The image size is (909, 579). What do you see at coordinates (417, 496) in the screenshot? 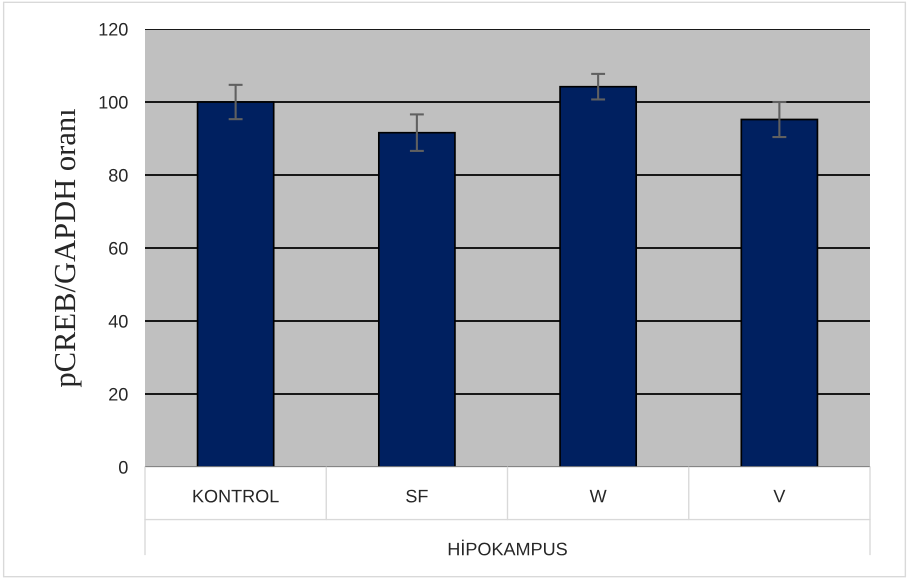
I see `x-tick-label: SF` at bounding box center [417, 496].